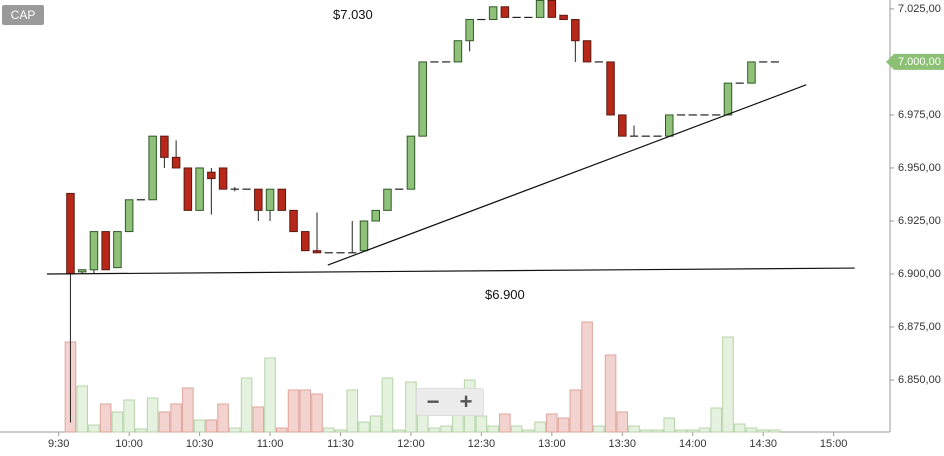 This screenshot has height=456, width=944. Describe the element at coordinates (450, 271) in the screenshot. I see `trendline` at that location.